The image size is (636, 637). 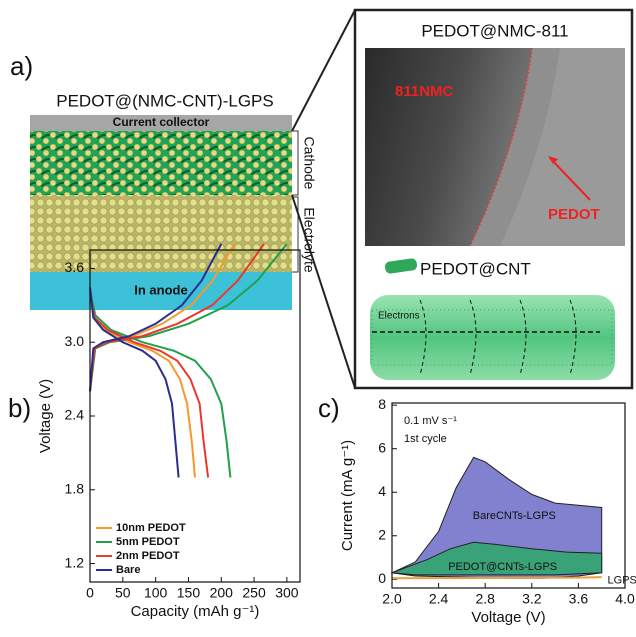 I want to click on anode-layer, so click(x=161, y=291).